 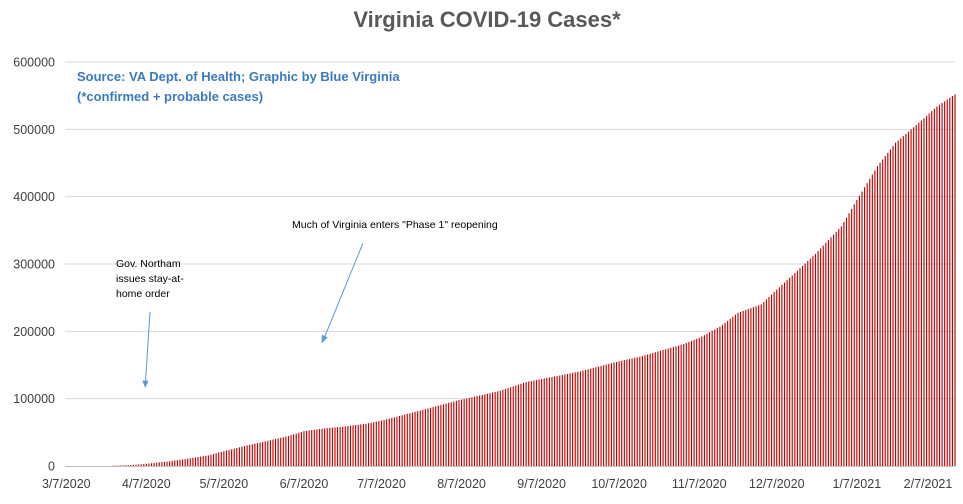 I want to click on y-tick-label: 100000, so click(x=34, y=399).